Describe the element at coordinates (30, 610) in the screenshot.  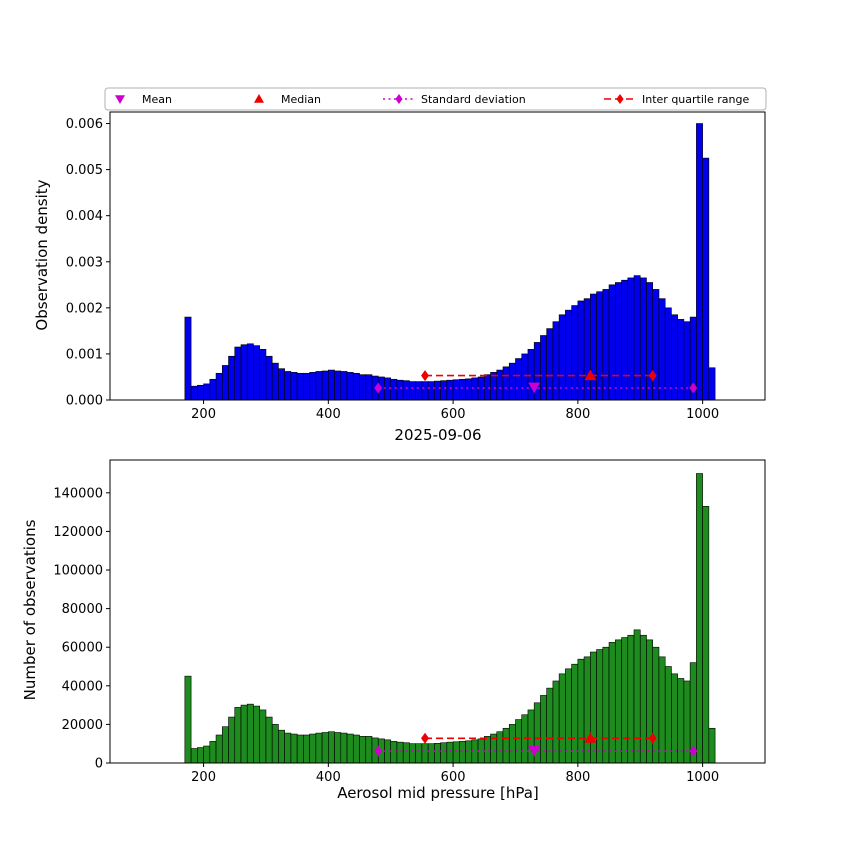
I see `y-axis-label-bottom: Number of observations` at that location.